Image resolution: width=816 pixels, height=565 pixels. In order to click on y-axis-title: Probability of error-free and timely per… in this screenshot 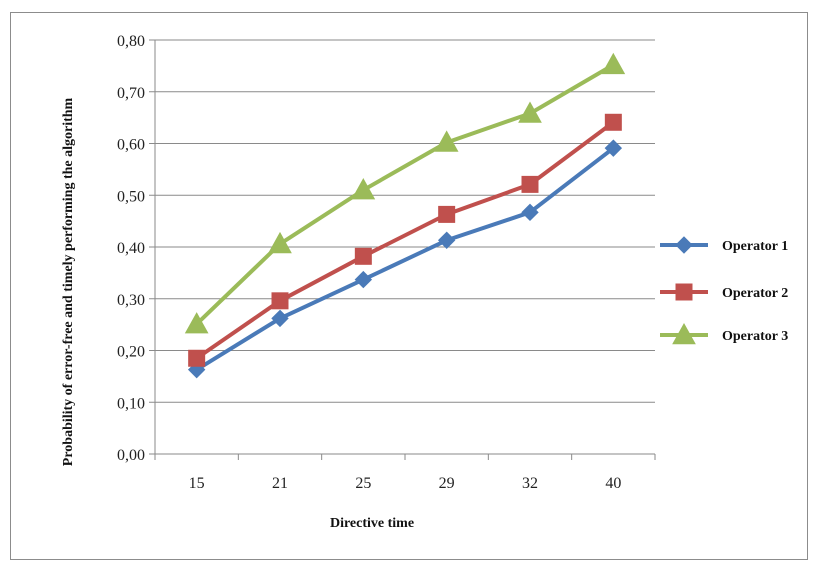, I will do `click(68, 281)`.